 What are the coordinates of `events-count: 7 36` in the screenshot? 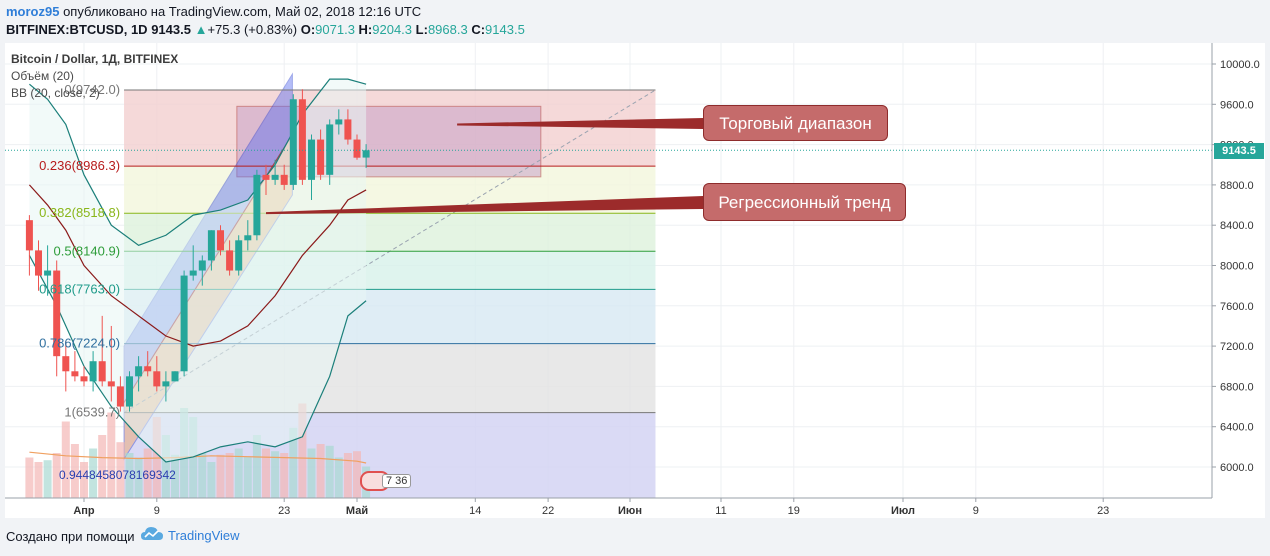 It's located at (397, 481).